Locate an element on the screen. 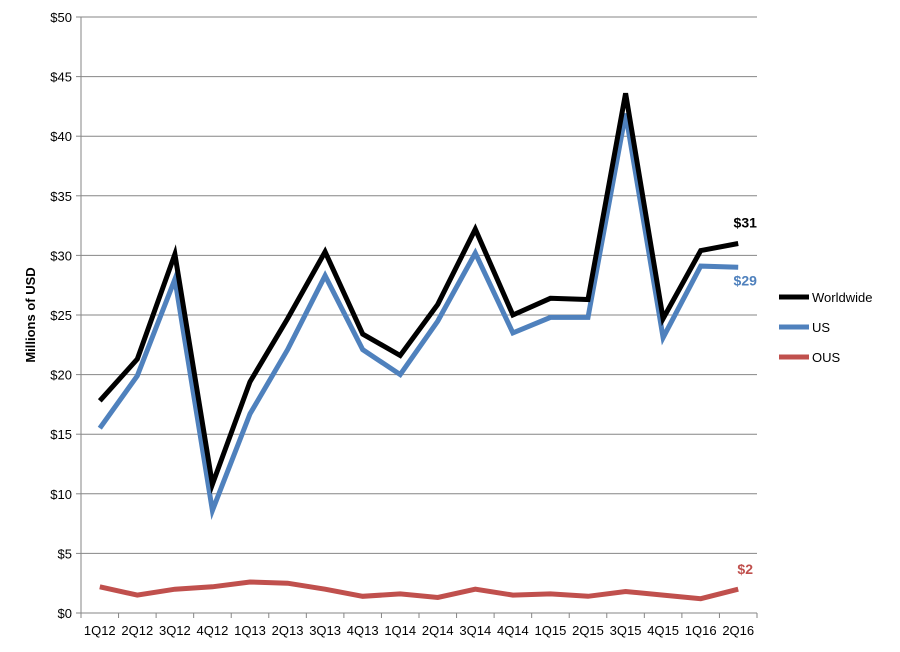 This screenshot has height=652, width=900. y-tick-label: $25 is located at coordinates (61, 315).